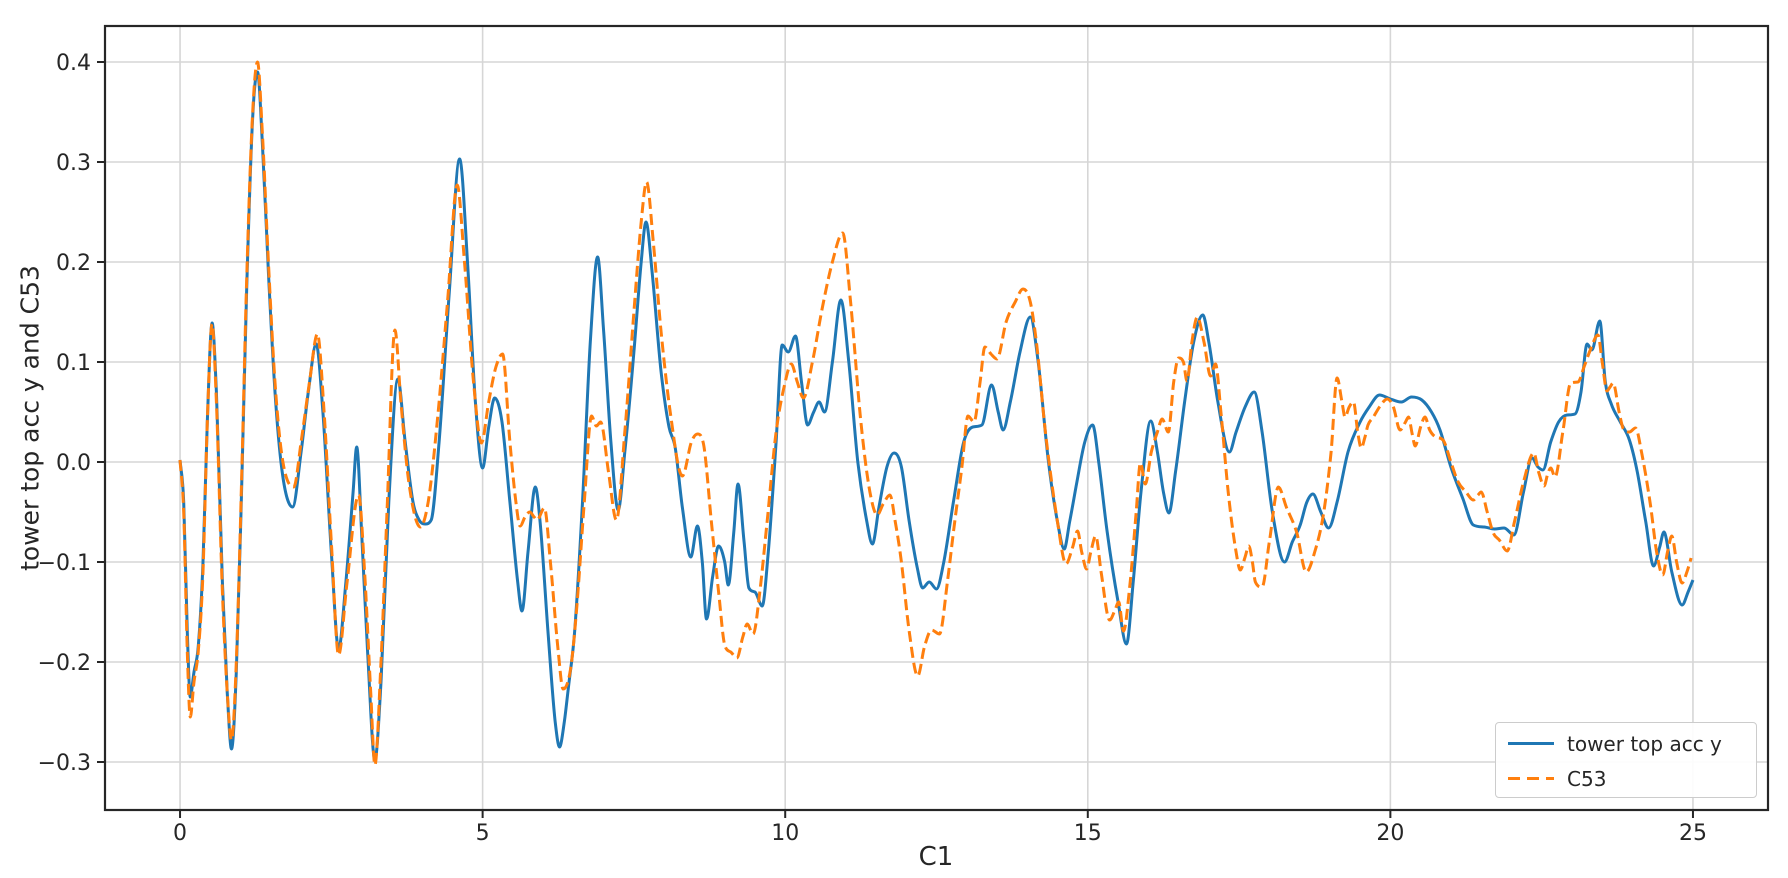  What do you see at coordinates (1644, 743) in the screenshot?
I see `legend-label: tower top acc y` at bounding box center [1644, 743].